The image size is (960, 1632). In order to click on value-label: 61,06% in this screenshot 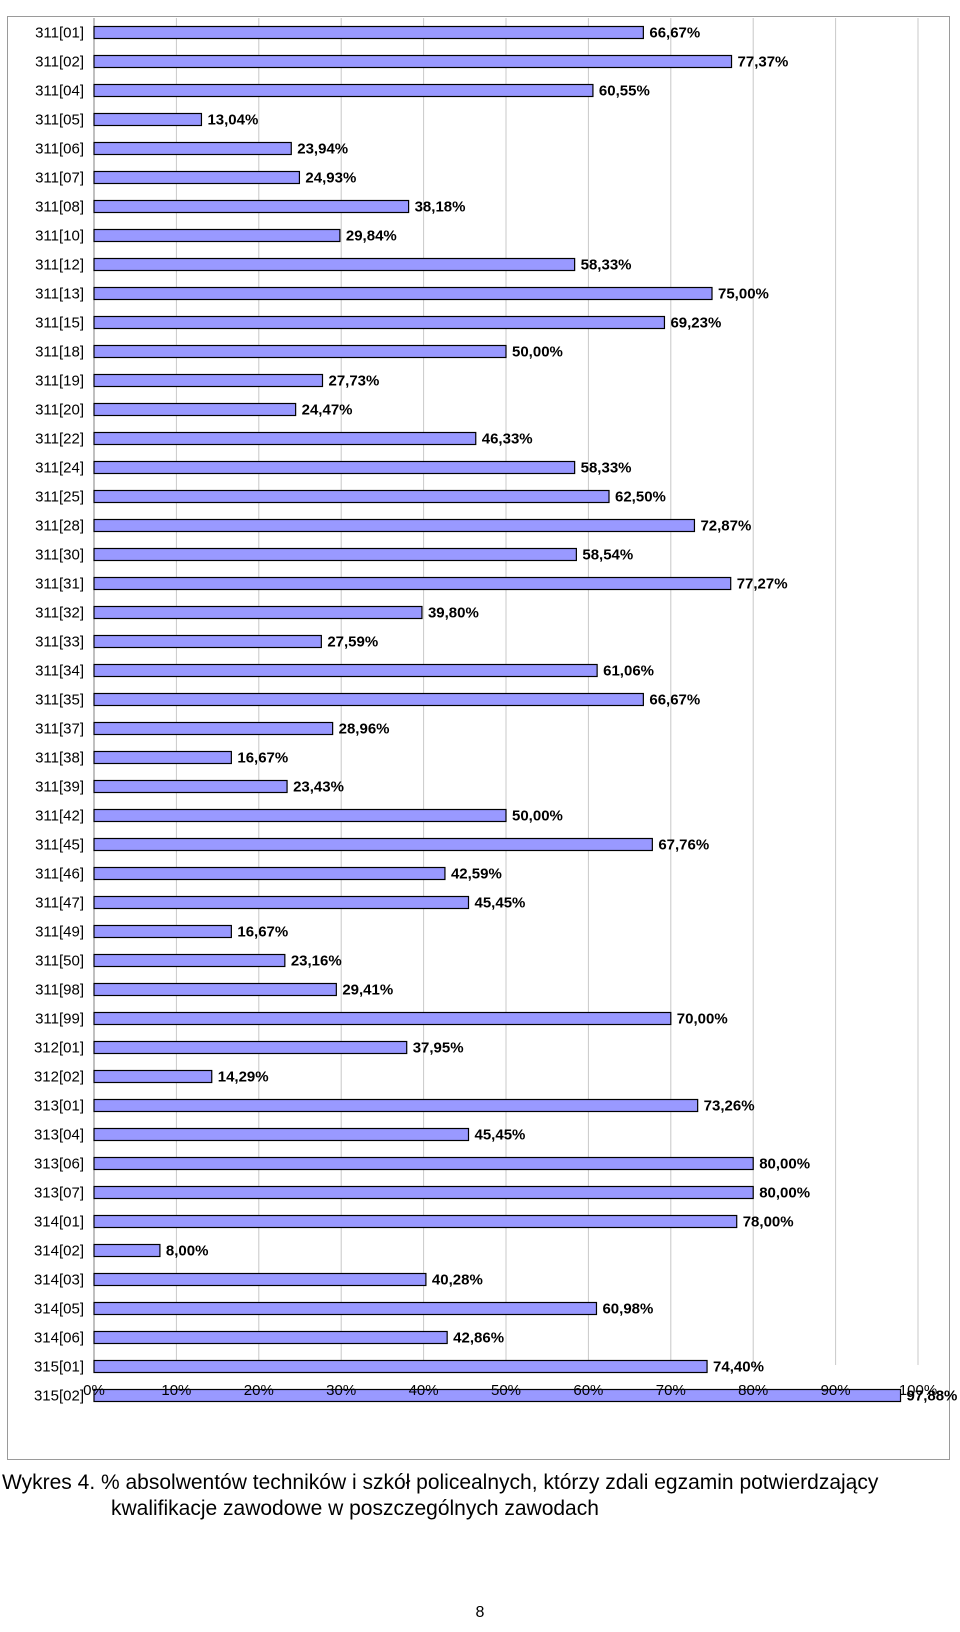, I will do `click(628, 671)`.